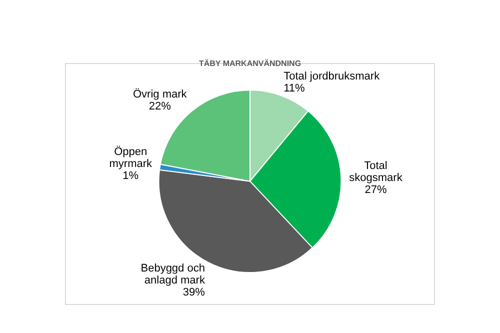 This screenshot has height=333, width=500. I want to click on slice-label: Öppen myrmark, so click(131, 157).